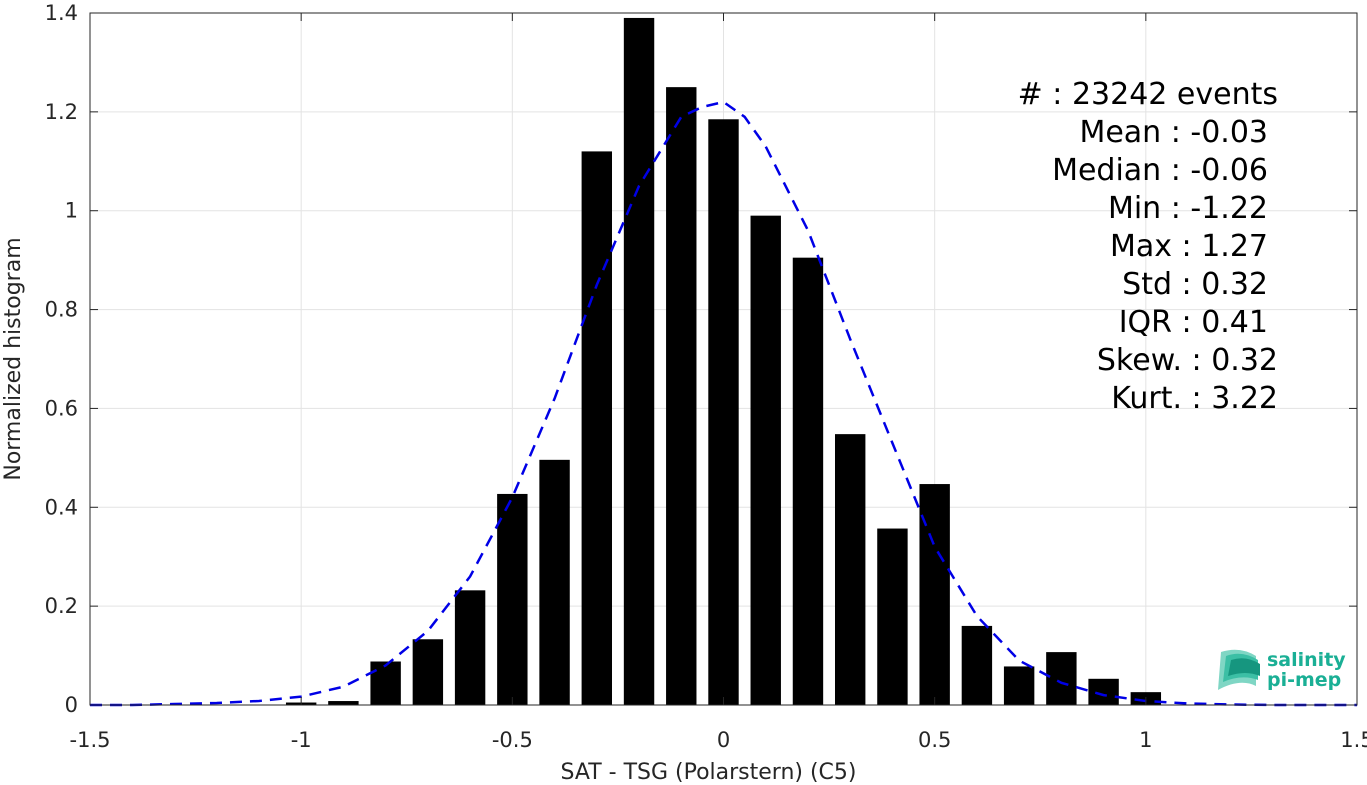  What do you see at coordinates (71, 705) in the screenshot?
I see `y-tick-label: 0` at bounding box center [71, 705].